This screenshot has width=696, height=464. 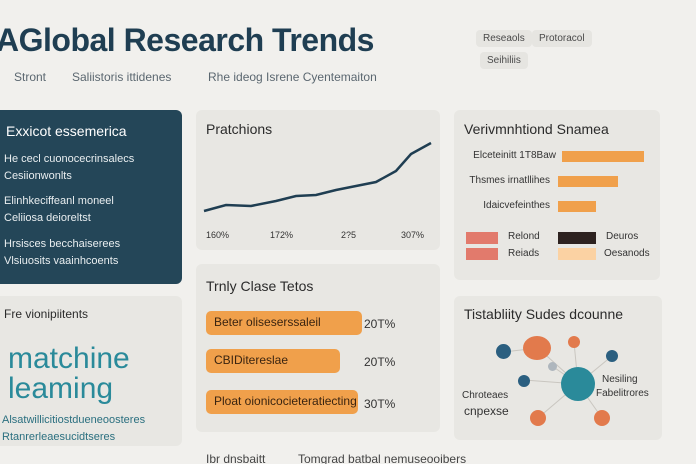 I want to click on network-label: Nesiling, so click(x=620, y=379).